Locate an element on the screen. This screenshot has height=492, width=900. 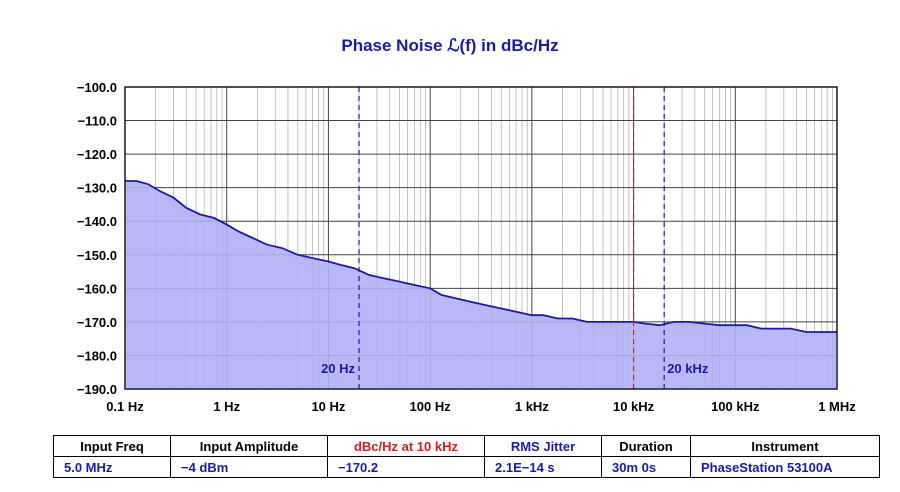
y-tick-label: −100.0 is located at coordinates (97, 87).